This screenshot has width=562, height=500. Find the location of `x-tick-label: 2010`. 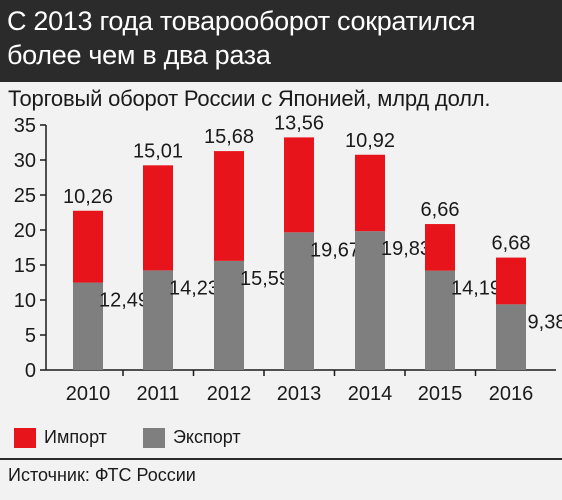

x-tick-label: 2010 is located at coordinates (88, 394).